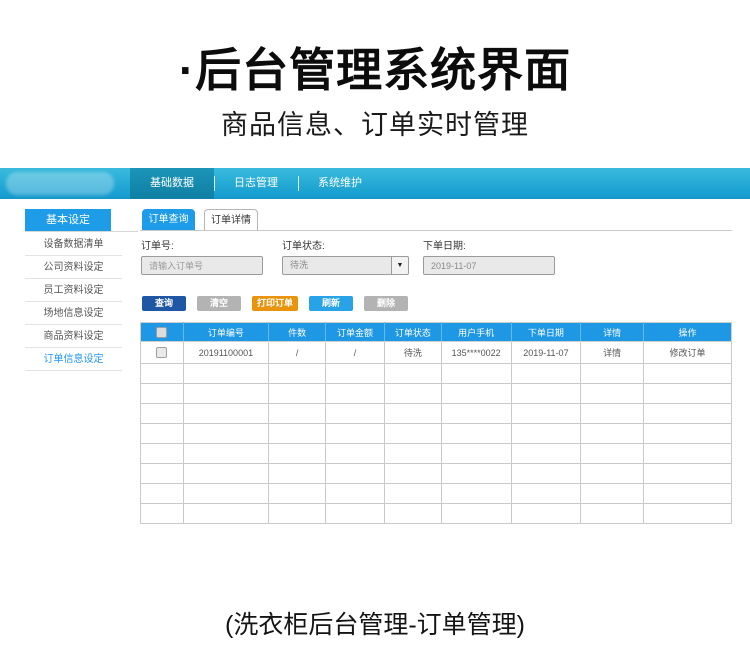 This screenshot has height=668, width=750. I want to click on order-table-head: 订单编号 件数 订单金额 订单状态 用户手机 下单日期 详情 操作, so click(436, 332).